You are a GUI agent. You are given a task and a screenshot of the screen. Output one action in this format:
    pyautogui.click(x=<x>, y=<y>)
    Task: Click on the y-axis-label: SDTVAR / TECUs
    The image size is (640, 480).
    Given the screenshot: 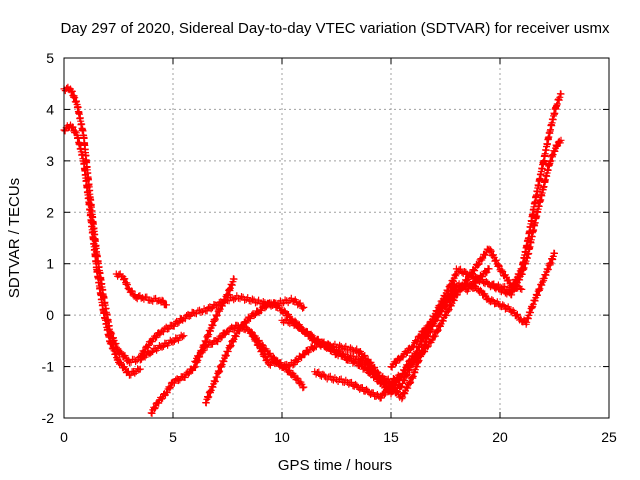 What is the action you would take?
    pyautogui.click(x=14, y=238)
    